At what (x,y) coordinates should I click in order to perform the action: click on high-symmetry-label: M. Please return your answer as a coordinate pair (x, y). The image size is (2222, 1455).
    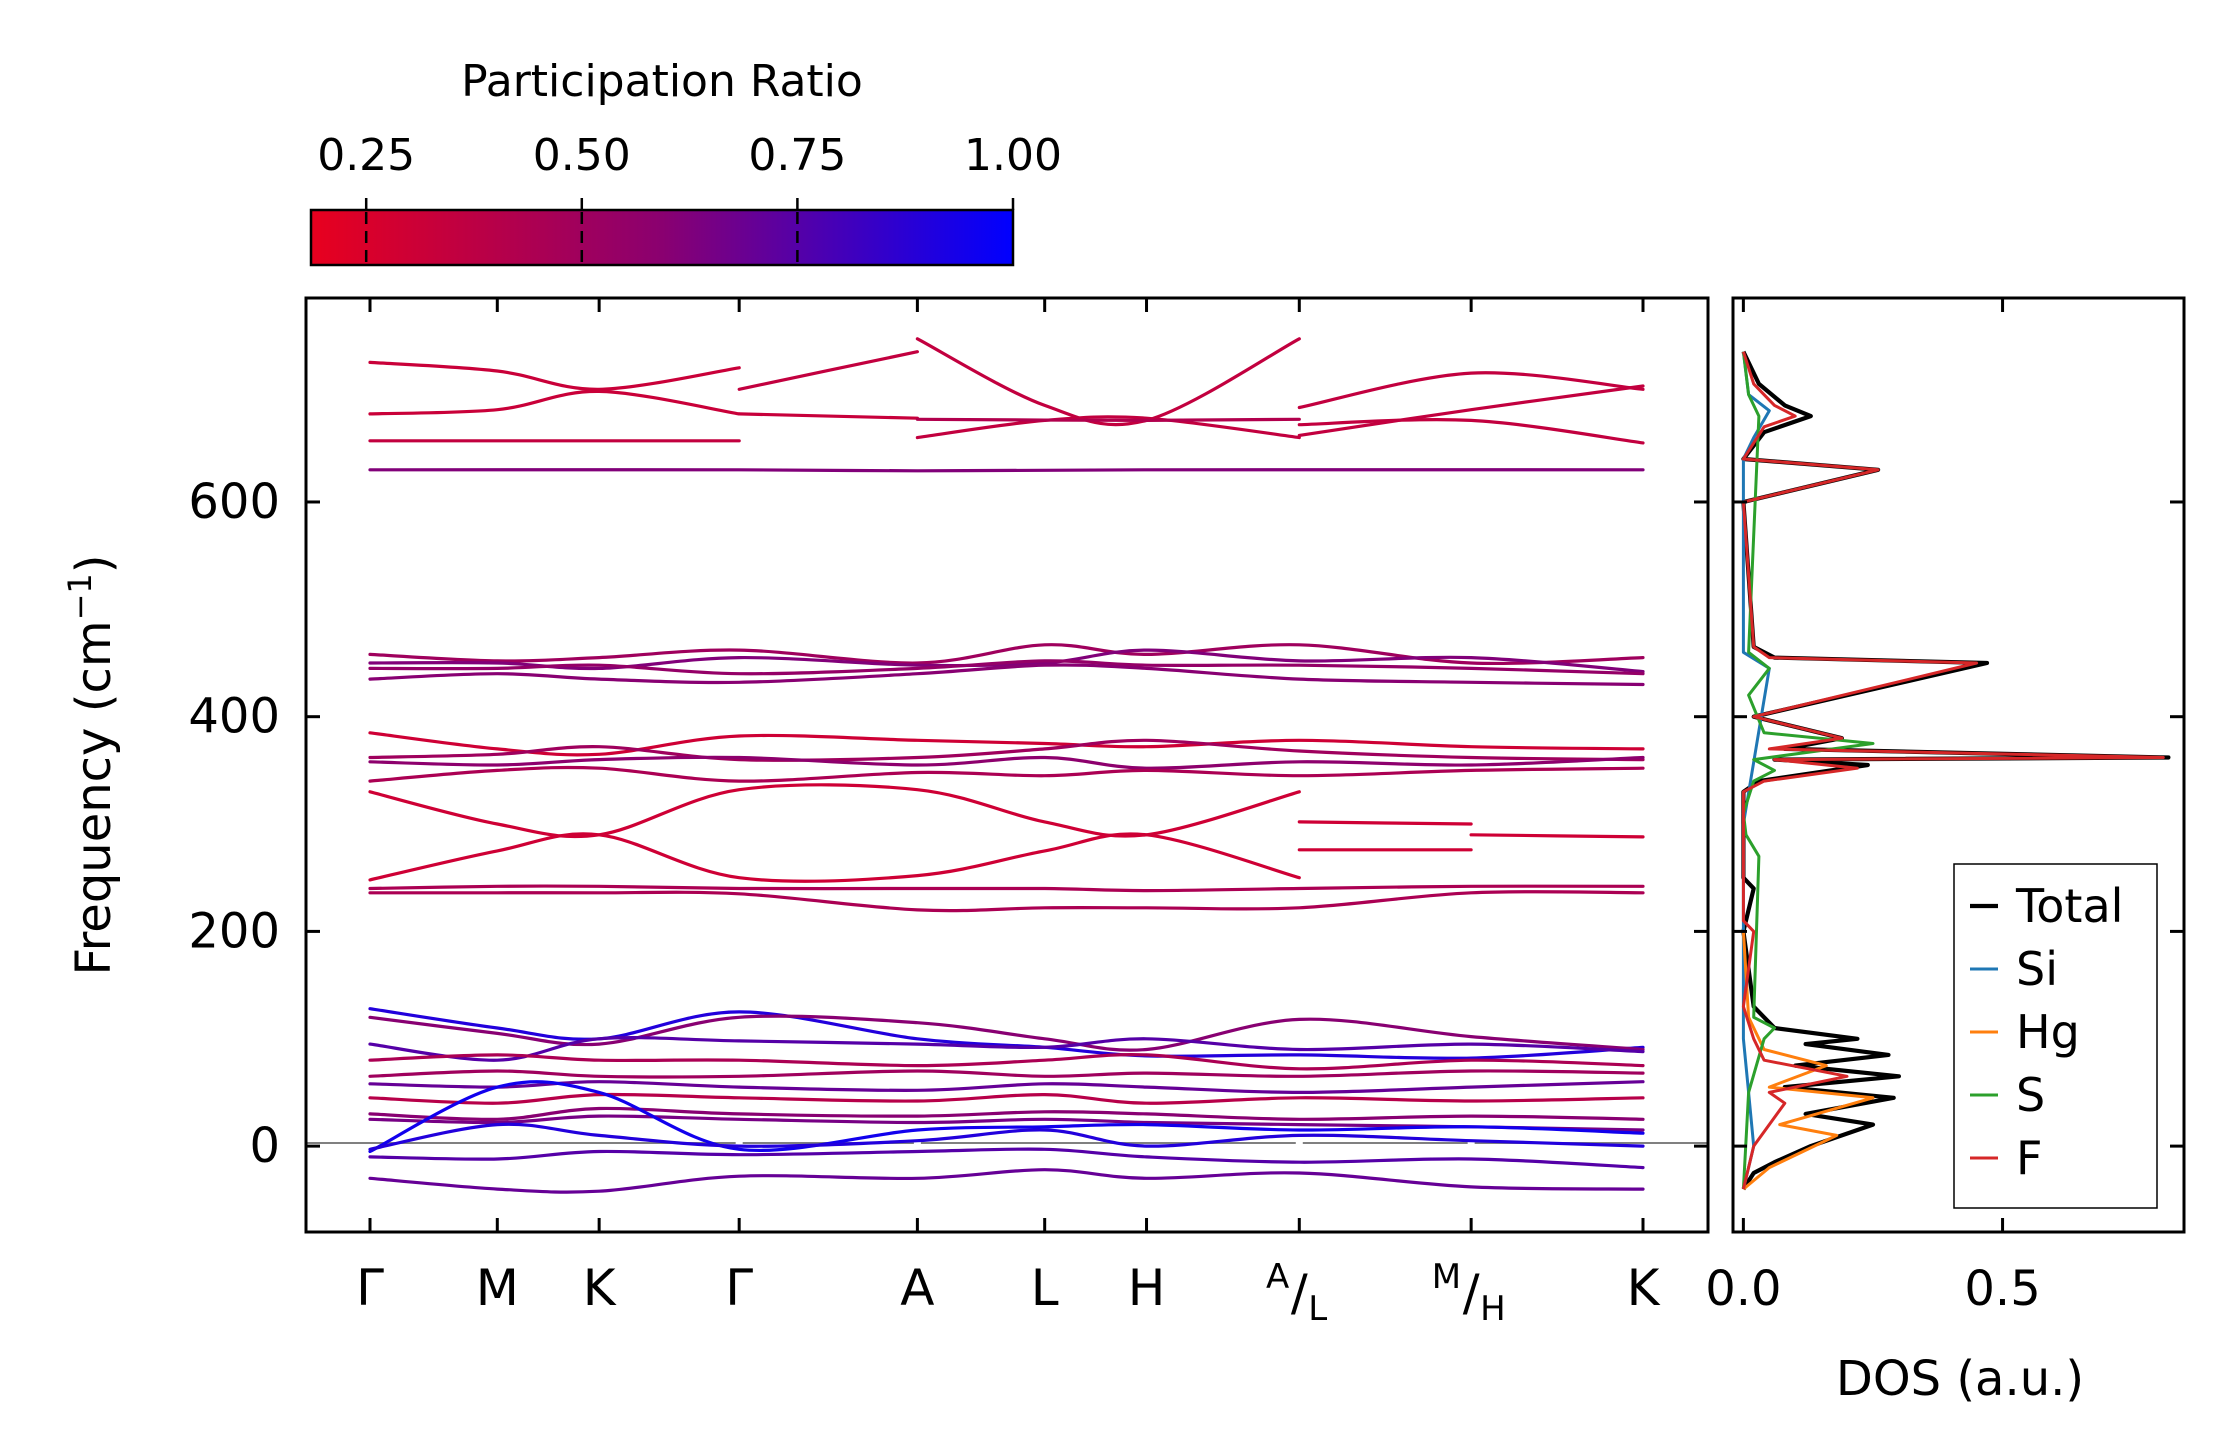
    Looking at the image, I should click on (497, 1288).